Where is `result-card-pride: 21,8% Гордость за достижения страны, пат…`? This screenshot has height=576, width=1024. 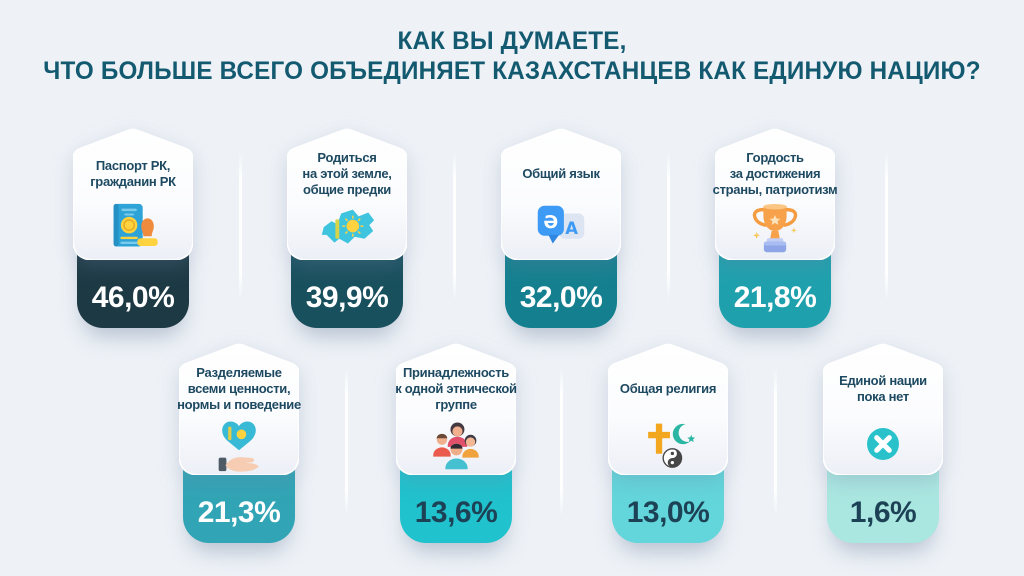 result-card-pride: 21,8% Гордость за достижения страны, пат… is located at coordinates (775, 228).